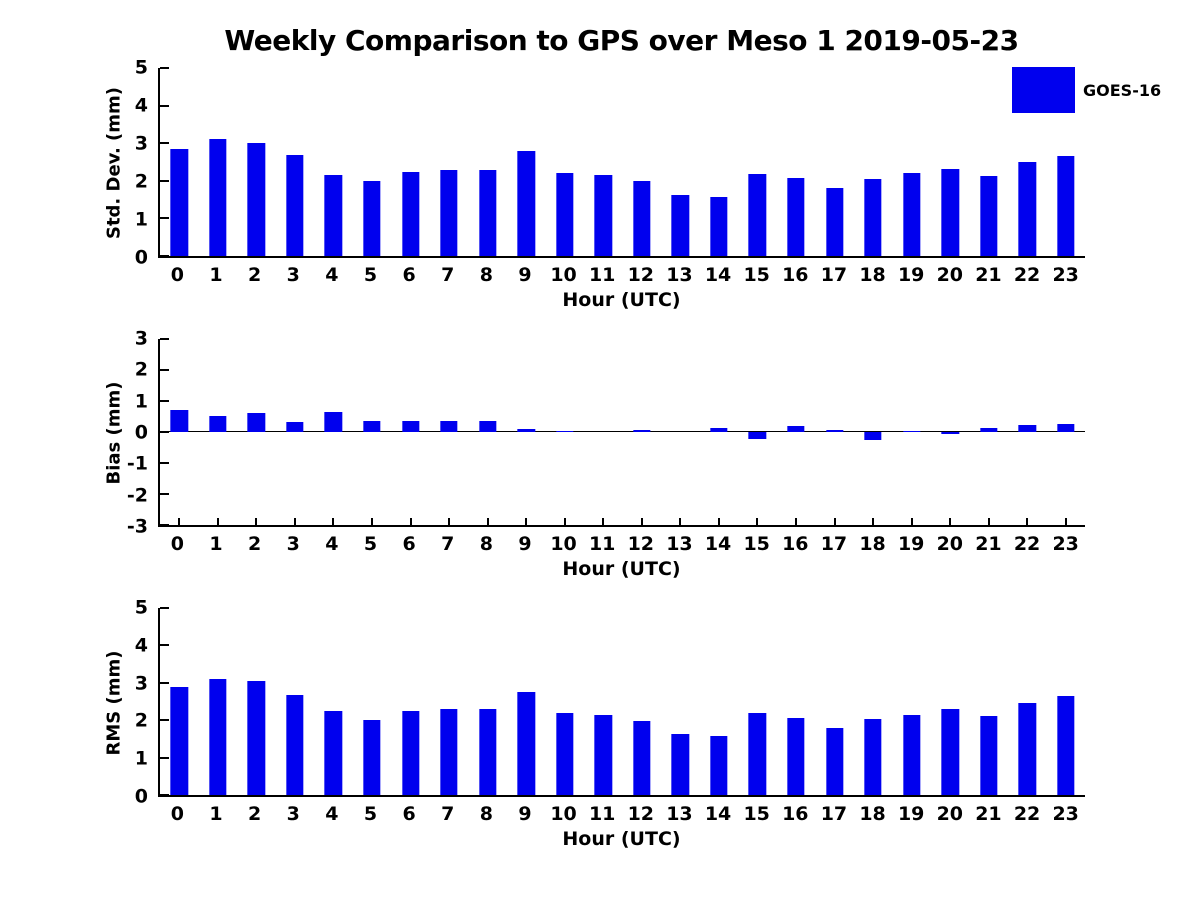 This screenshot has height=900, width=1200. What do you see at coordinates (911, 275) in the screenshot?
I see `x-tick-label: 19` at bounding box center [911, 275].